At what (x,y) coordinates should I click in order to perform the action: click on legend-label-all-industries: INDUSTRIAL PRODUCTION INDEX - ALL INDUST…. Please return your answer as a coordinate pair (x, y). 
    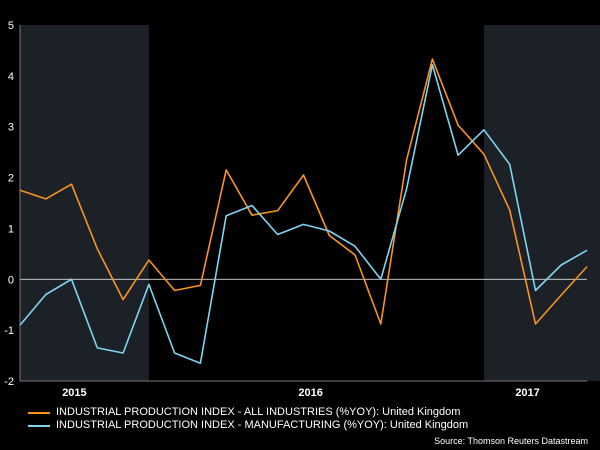
    Looking at the image, I should click on (258, 412).